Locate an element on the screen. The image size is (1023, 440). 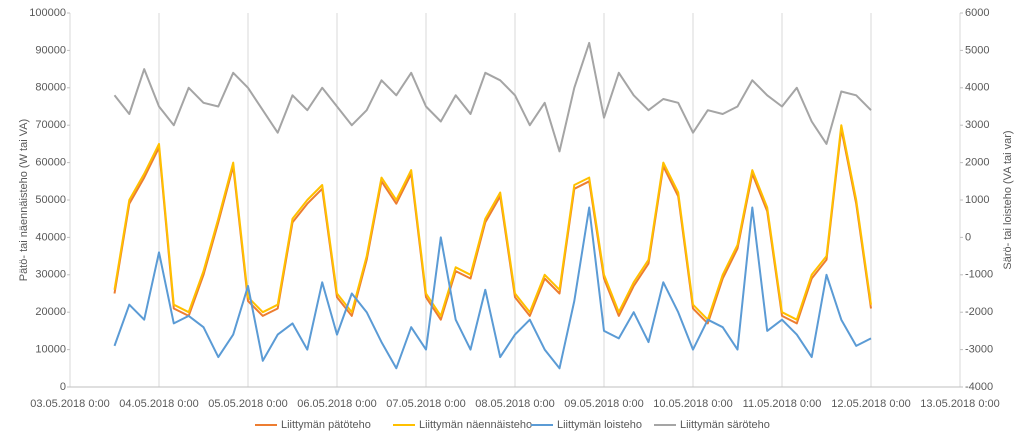
x-tick-label: 13.05.2018 0:00 is located at coordinates (960, 404).